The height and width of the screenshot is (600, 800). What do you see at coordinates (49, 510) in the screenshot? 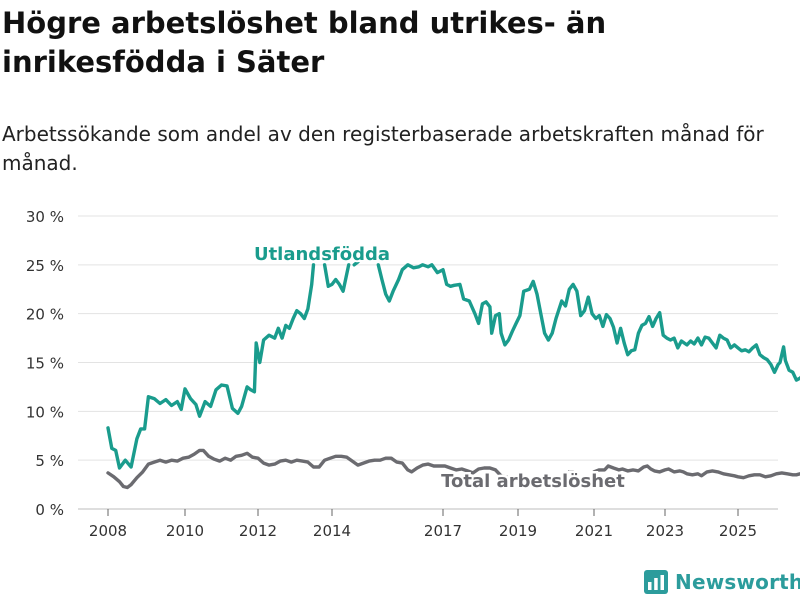
I see `y-tick-label: 0 %` at bounding box center [49, 510].